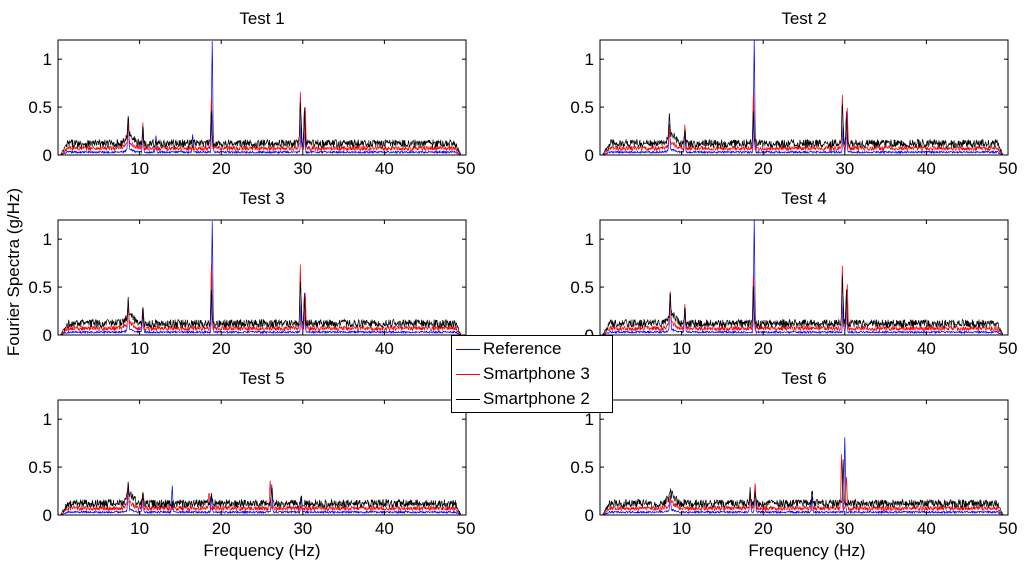  What do you see at coordinates (536, 373) in the screenshot?
I see `legend-label-smartphone-3: Smartphone 3` at bounding box center [536, 373].